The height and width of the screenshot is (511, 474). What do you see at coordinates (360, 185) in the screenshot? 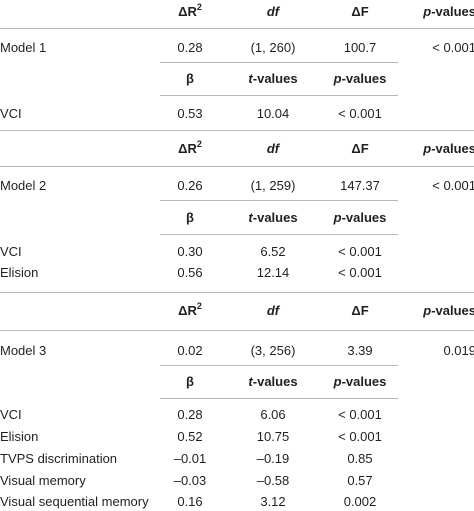
I see `delta-f-value: 147.37` at bounding box center [360, 185].